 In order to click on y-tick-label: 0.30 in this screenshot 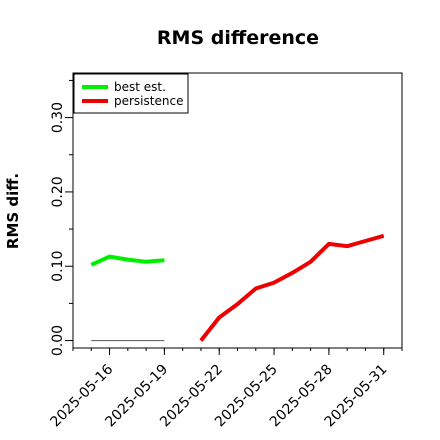, I will do `click(58, 117)`.